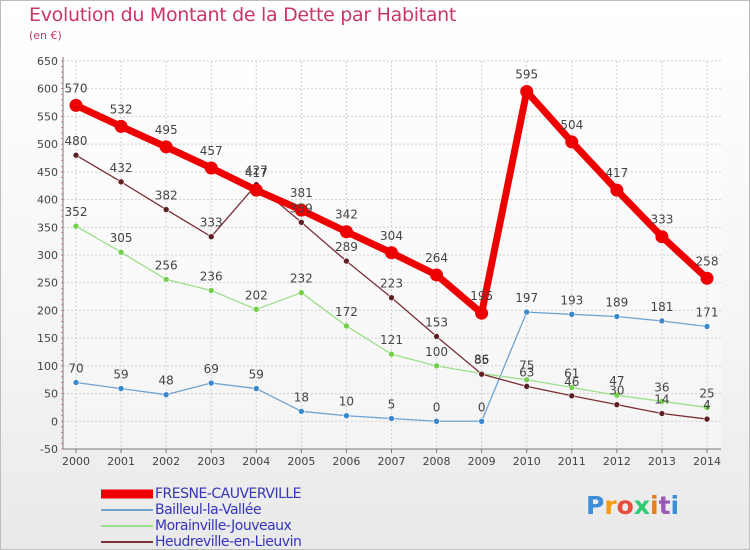 This screenshot has height=550, width=750. What do you see at coordinates (436, 352) in the screenshot?
I see `data-label-morainville-jouveaux: 100` at bounding box center [436, 352].